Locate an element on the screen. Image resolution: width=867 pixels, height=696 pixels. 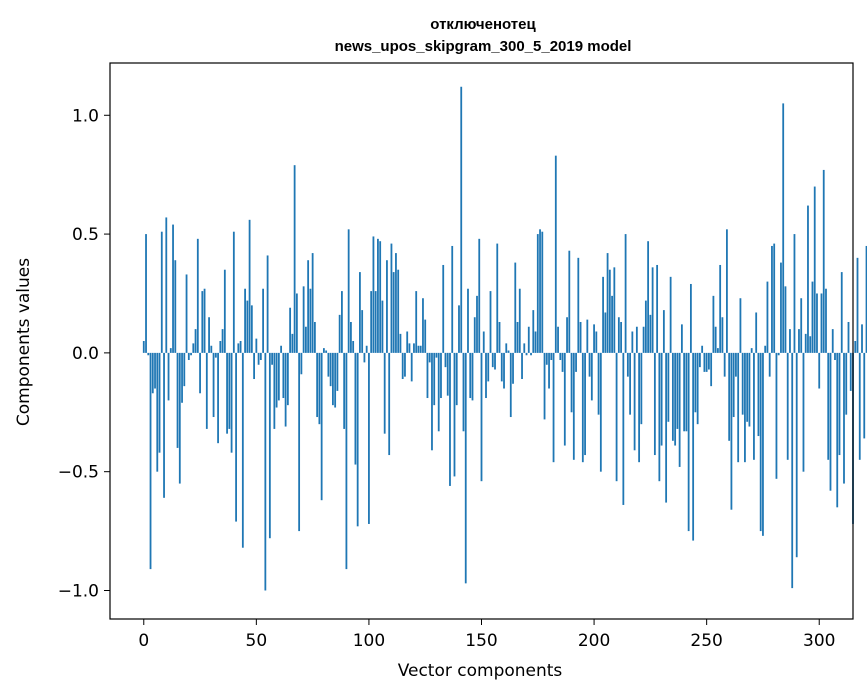
y-tick-label: 1.0 is located at coordinates (85, 116).